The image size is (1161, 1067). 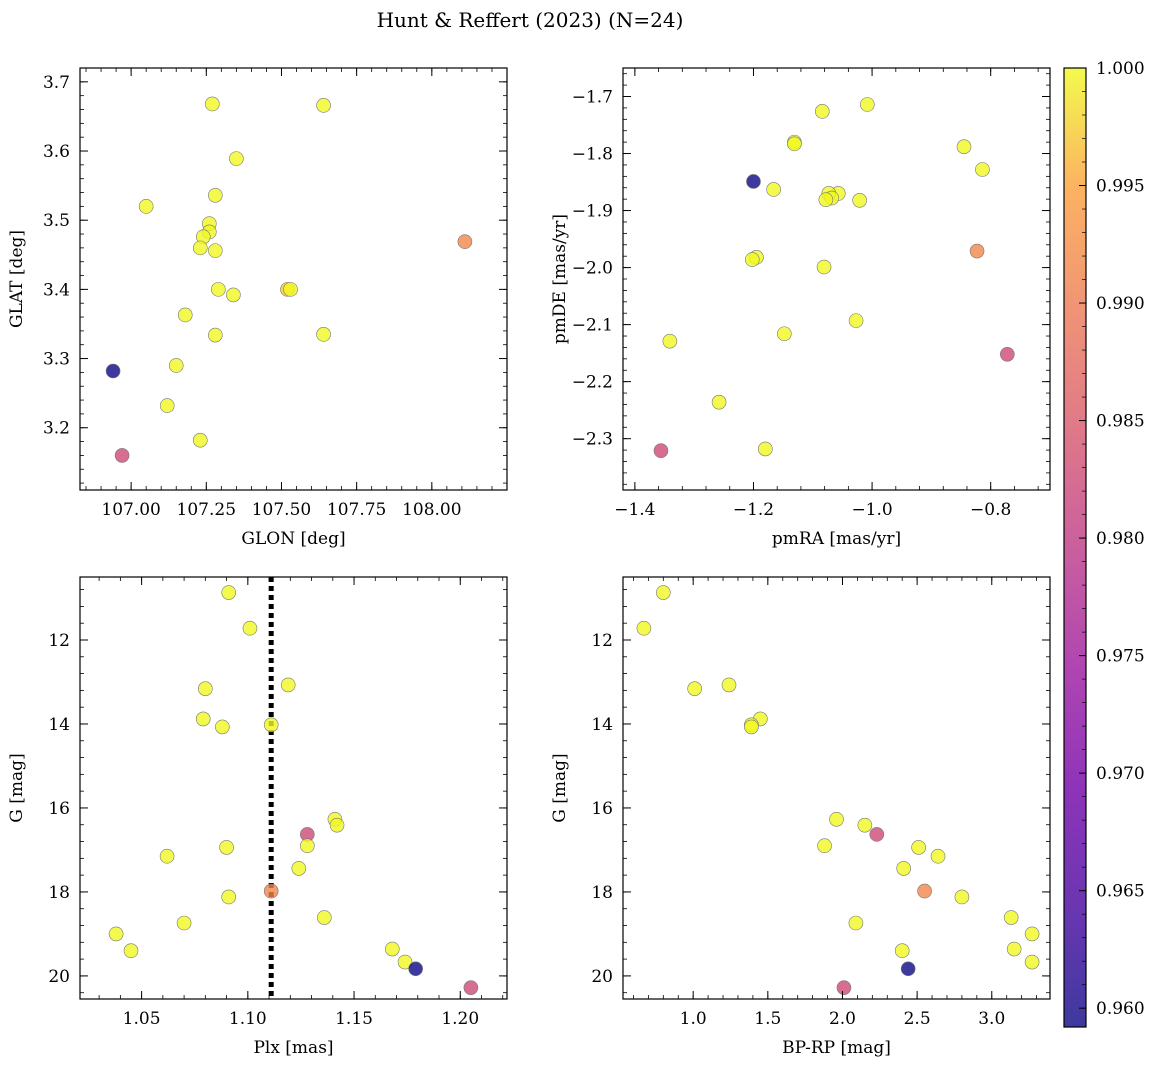 I want to click on y-tick-label: −2.3, so click(x=592, y=440).